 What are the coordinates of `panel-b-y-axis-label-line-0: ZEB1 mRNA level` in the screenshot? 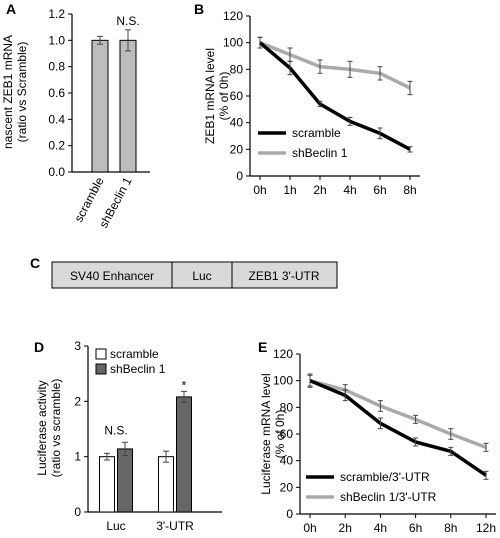 It's located at (210, 96).